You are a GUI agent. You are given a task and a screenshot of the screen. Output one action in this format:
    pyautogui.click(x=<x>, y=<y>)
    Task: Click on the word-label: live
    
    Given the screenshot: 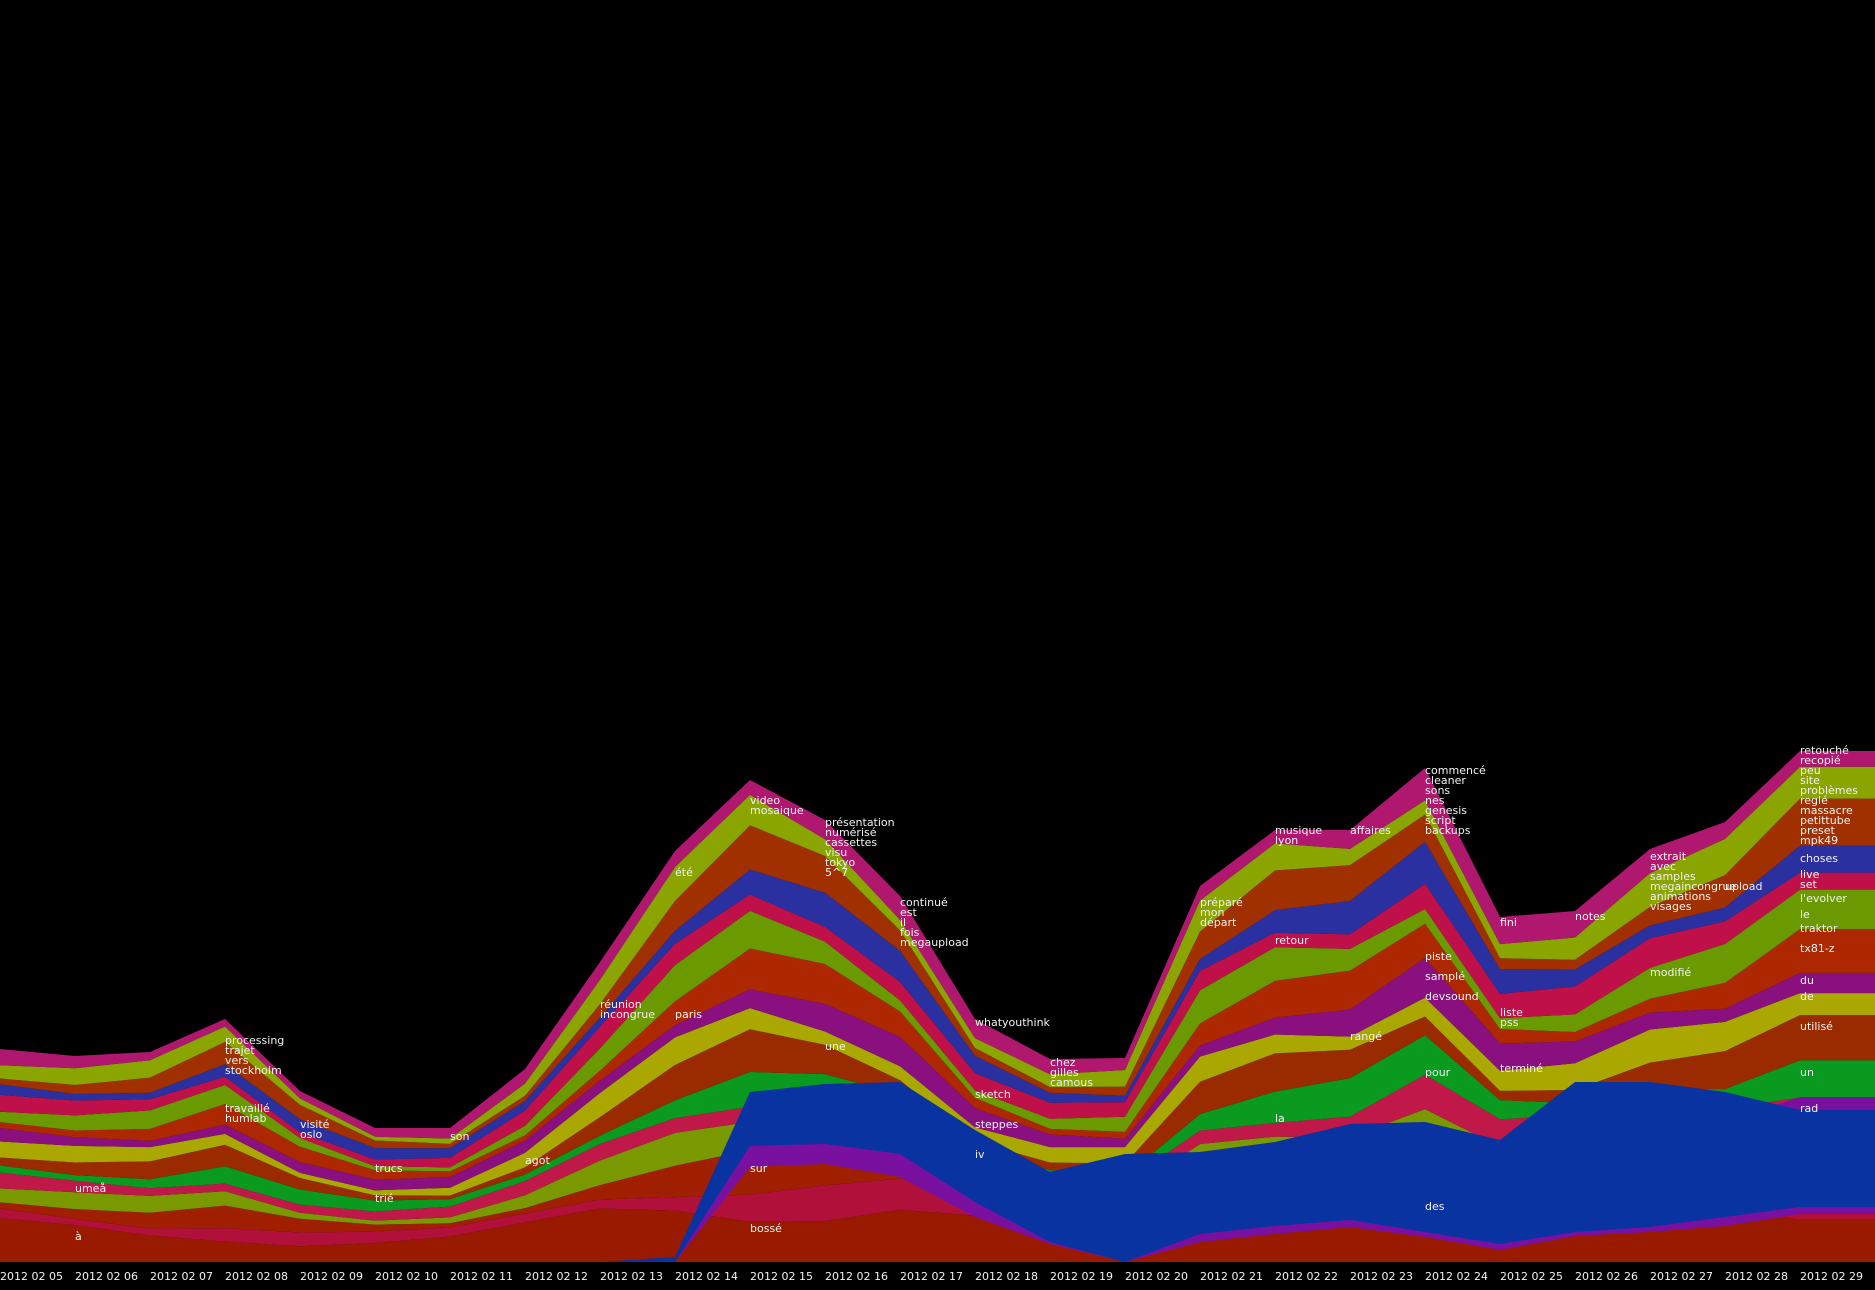 What is the action you would take?
    pyautogui.click(x=1810, y=874)
    